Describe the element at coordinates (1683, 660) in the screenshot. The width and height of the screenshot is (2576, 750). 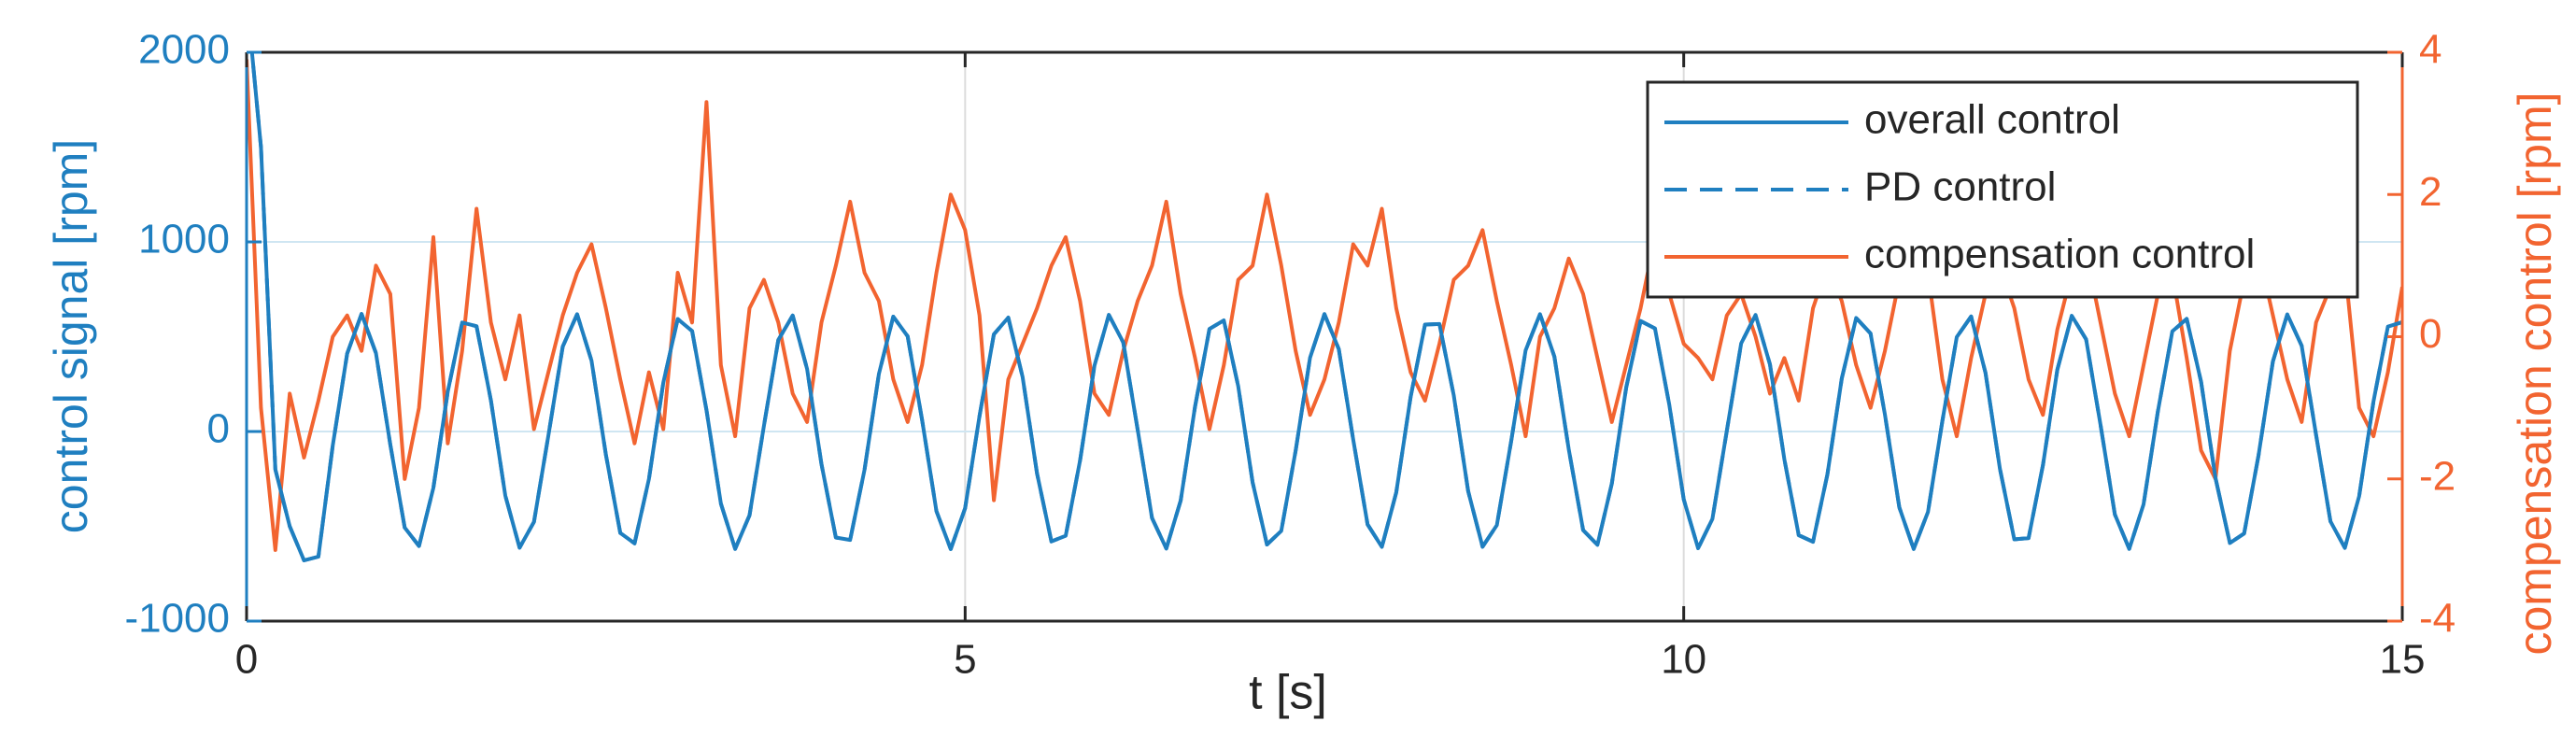
I see `x-tick-label: 10` at that location.